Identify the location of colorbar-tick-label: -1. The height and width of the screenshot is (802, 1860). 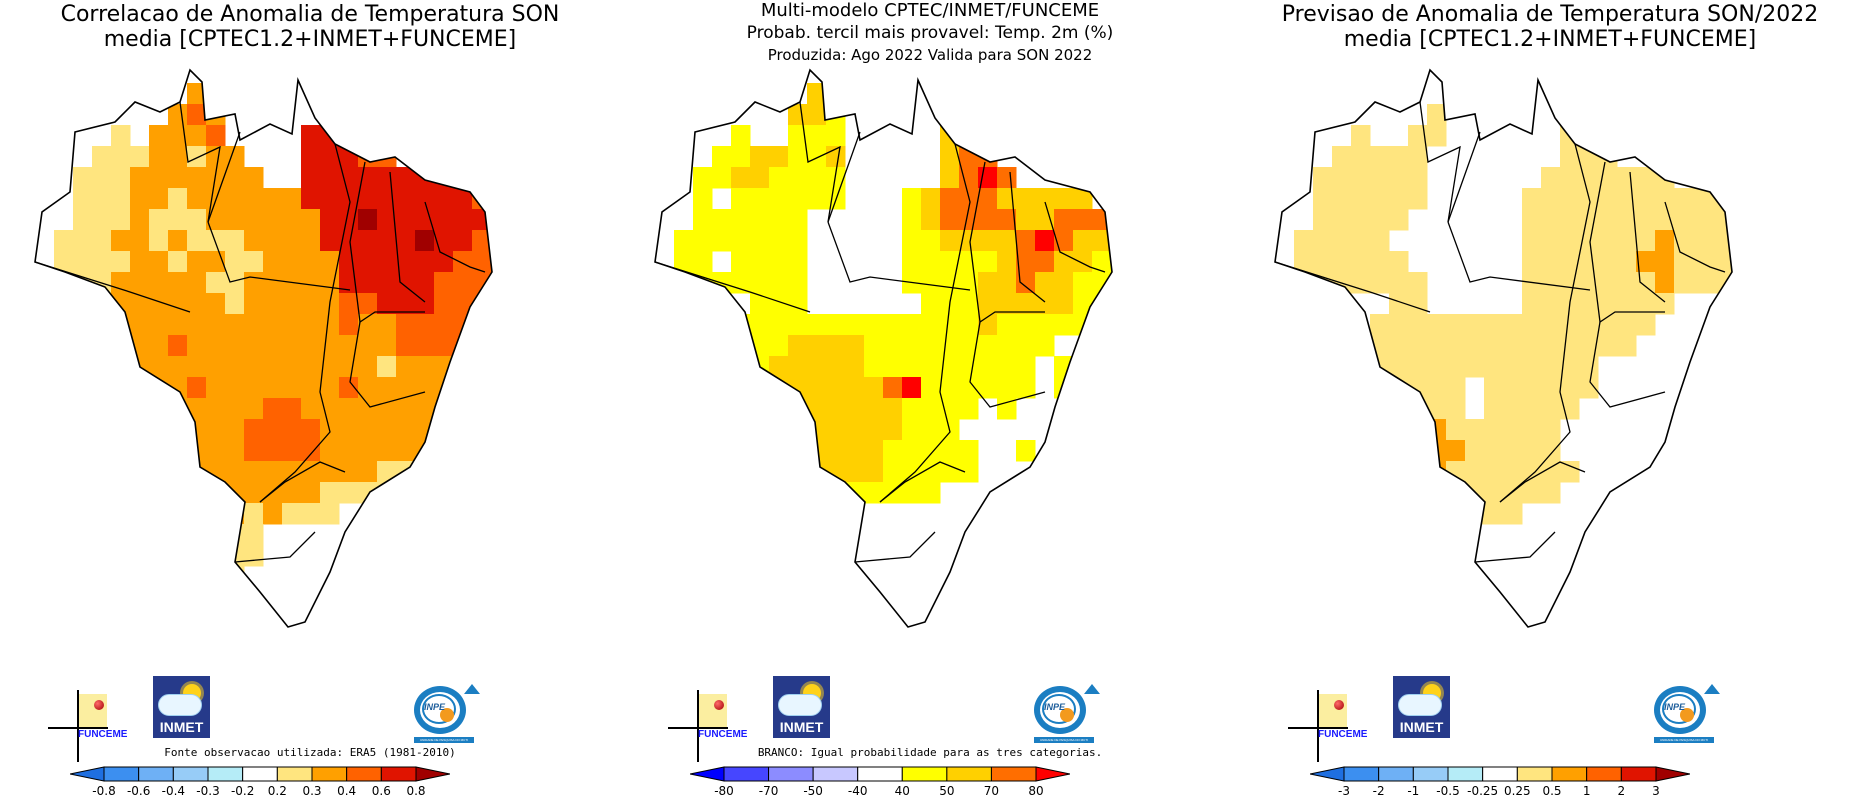
(1413, 791).